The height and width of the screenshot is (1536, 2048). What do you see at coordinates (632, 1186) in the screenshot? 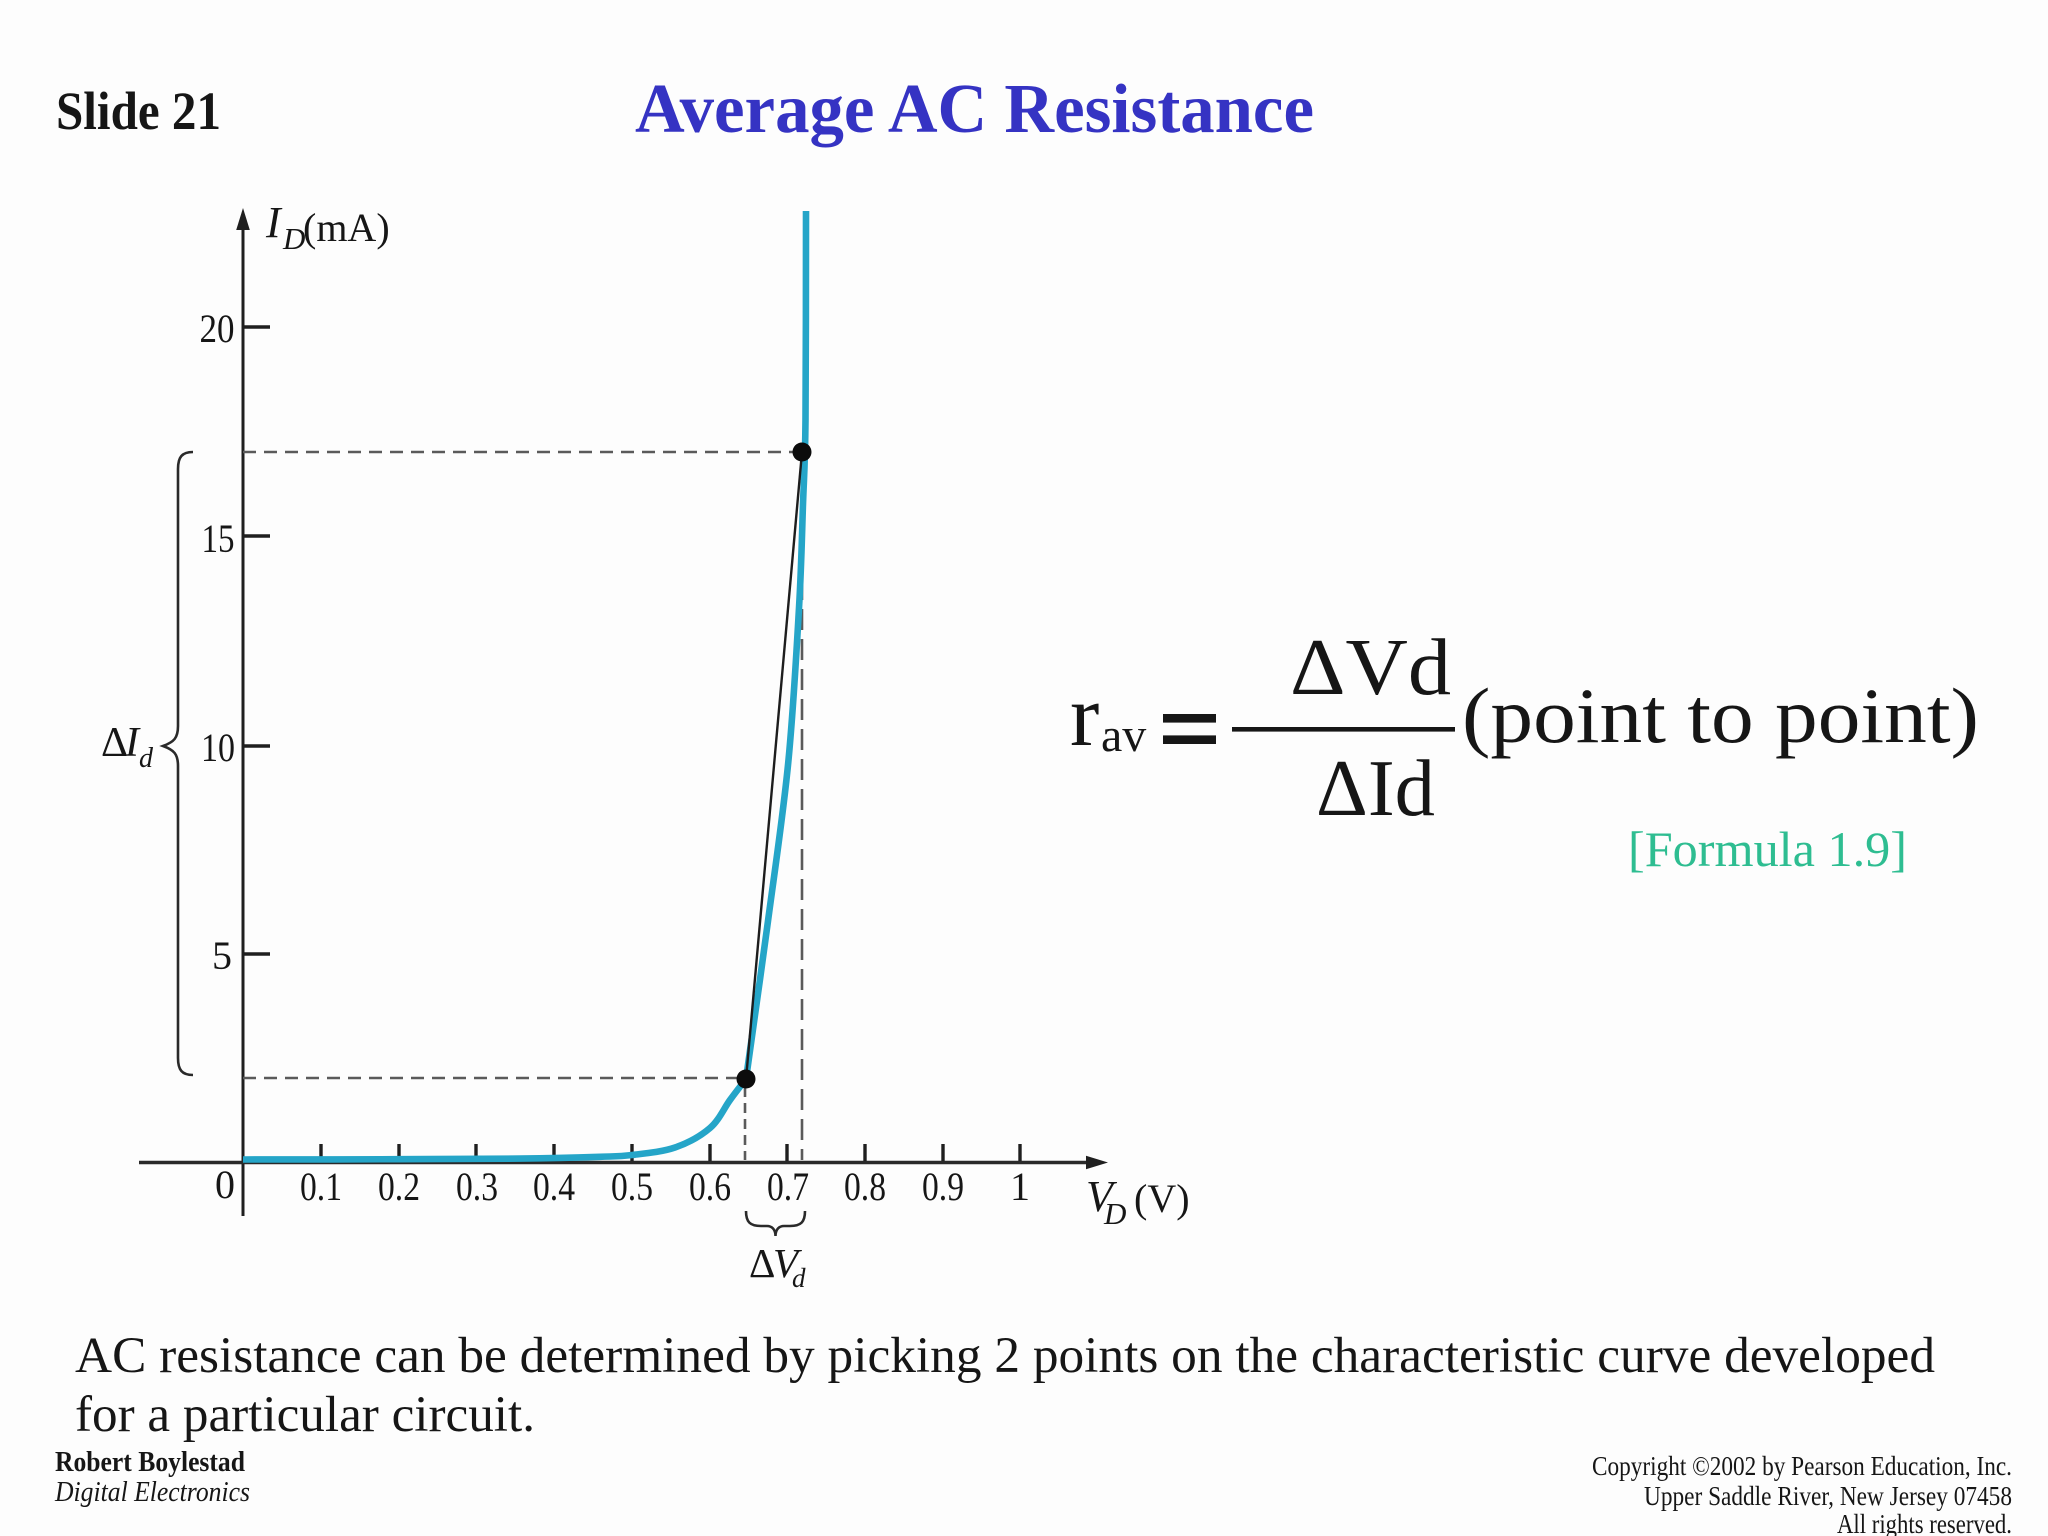
I see `svg-text: 0.5` at bounding box center [632, 1186].